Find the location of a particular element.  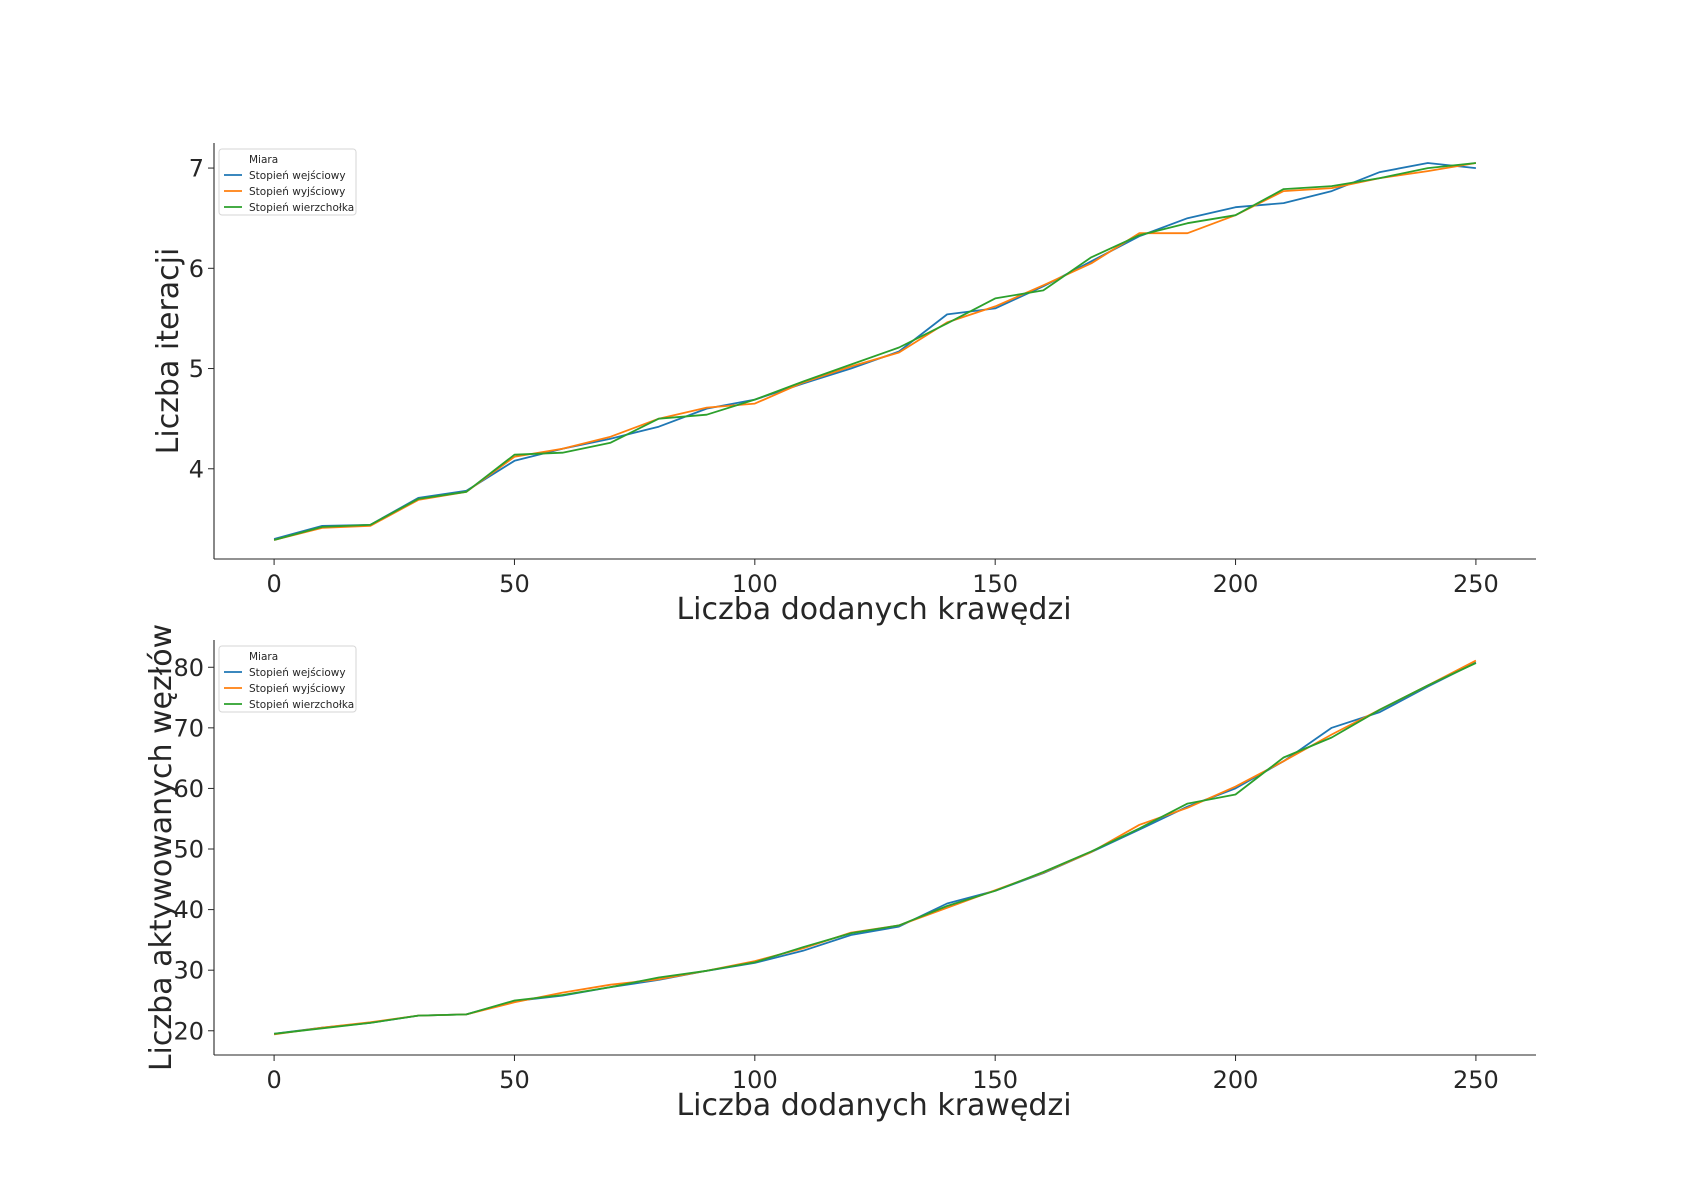

y-axis-title: Liczba iteracji is located at coordinates (168, 351).